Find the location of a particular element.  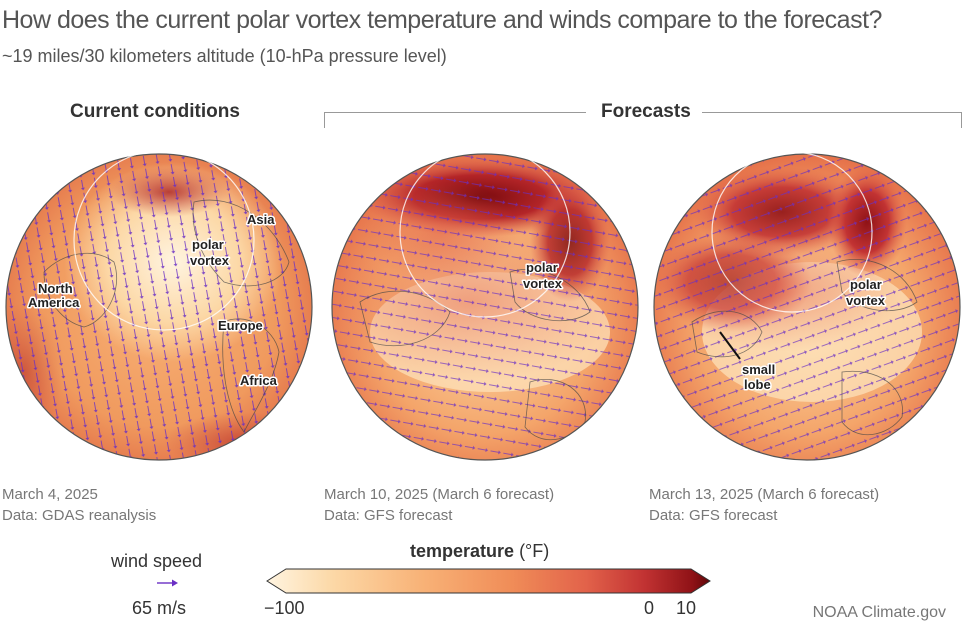

label-america: America is located at coordinates (54, 302).